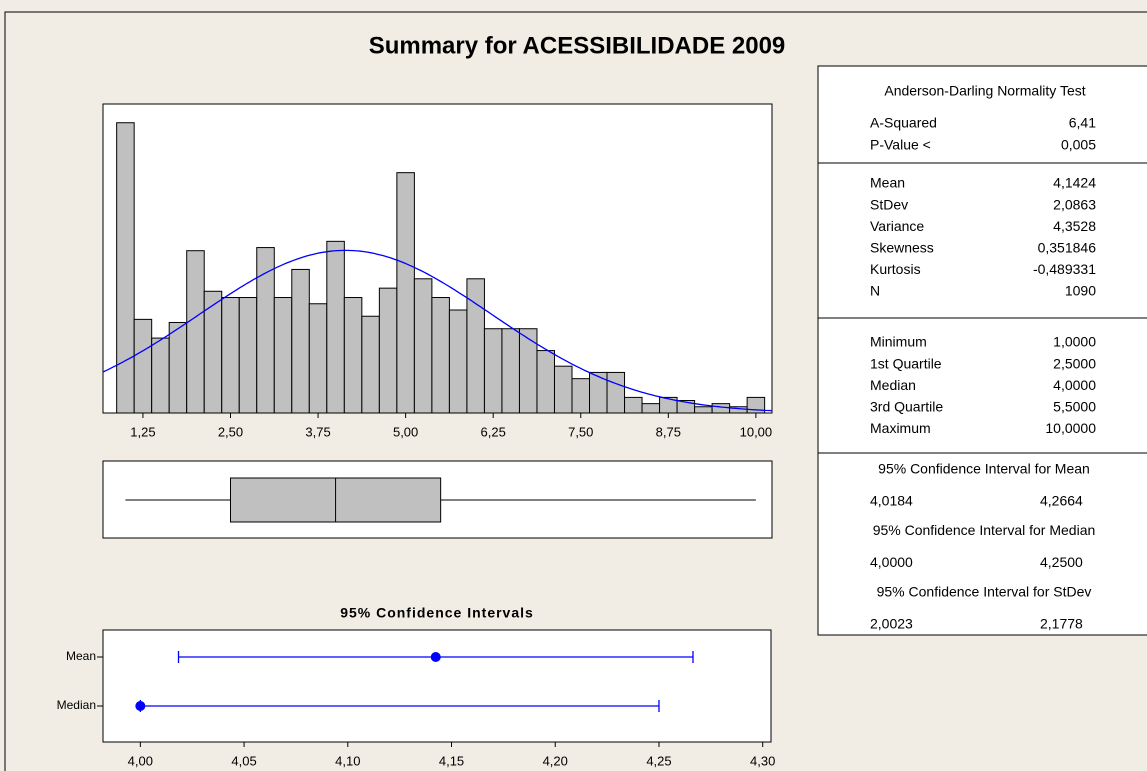 The width and height of the screenshot is (1147, 771). I want to click on stat-value: 2,0863, so click(1074, 204).